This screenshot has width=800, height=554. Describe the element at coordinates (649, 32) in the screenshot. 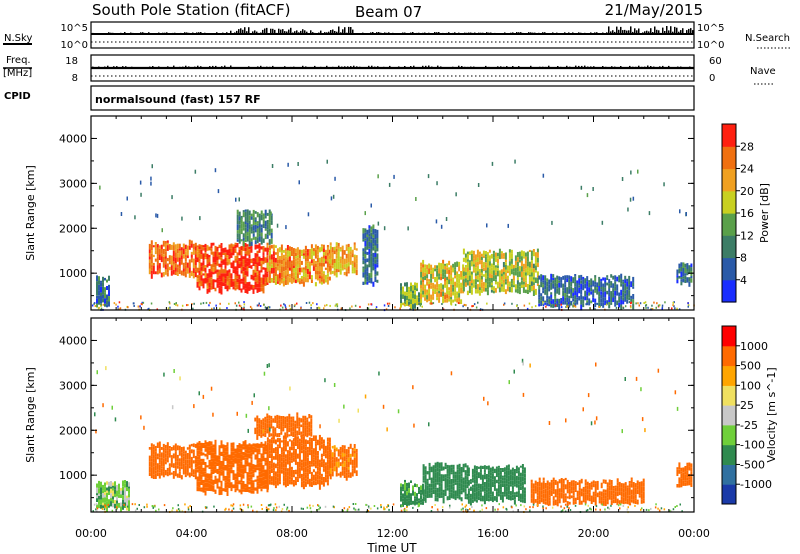

I see `nsky-spike` at that location.